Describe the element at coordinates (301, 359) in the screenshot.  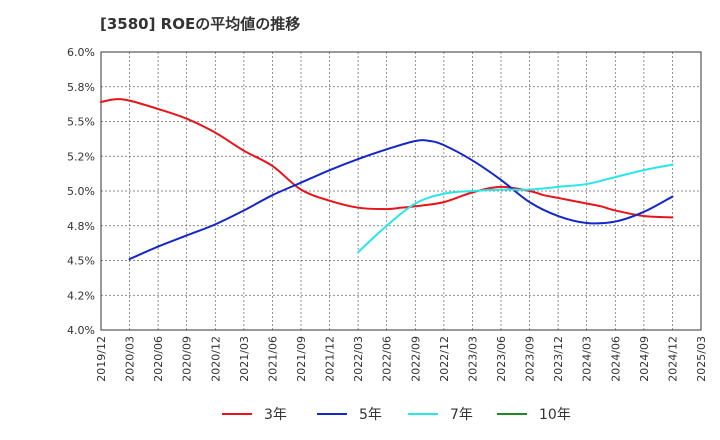
I see `x-tick-label: 2021/09` at that location.